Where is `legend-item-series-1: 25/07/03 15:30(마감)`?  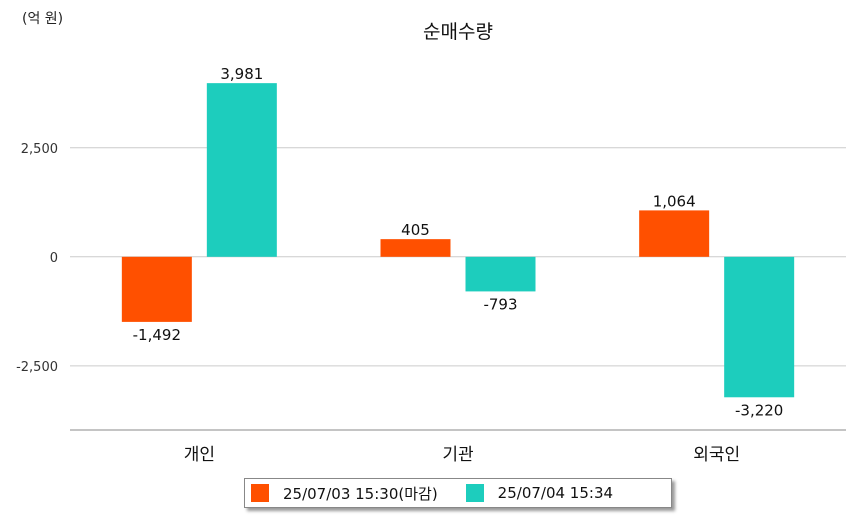
legend-item-series-1: 25/07/03 15:30(마감) is located at coordinates (344, 493).